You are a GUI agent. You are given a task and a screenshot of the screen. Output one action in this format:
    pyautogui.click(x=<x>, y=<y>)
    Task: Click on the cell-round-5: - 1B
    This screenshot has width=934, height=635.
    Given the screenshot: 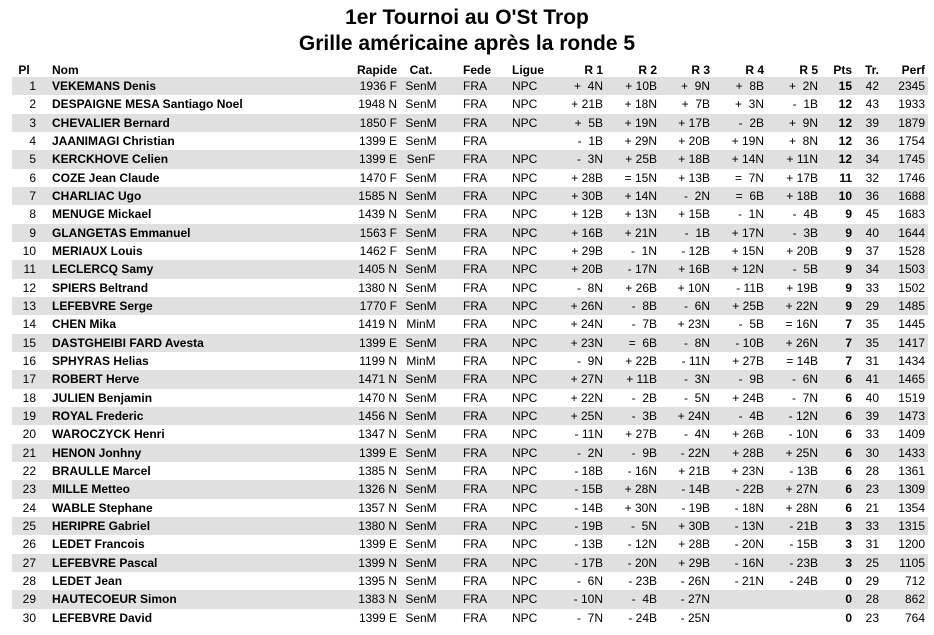 What is the action you would take?
    pyautogui.click(x=805, y=104)
    